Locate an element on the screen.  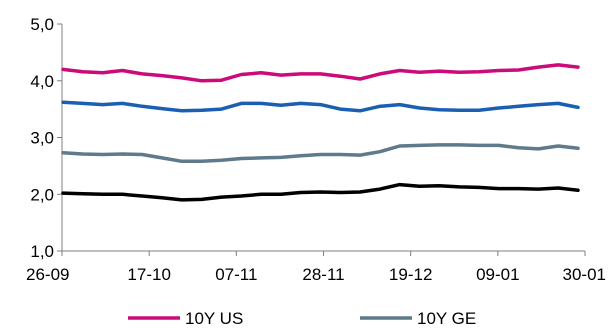
legend: 10Y US 10Y GE is located at coordinates (302, 318).